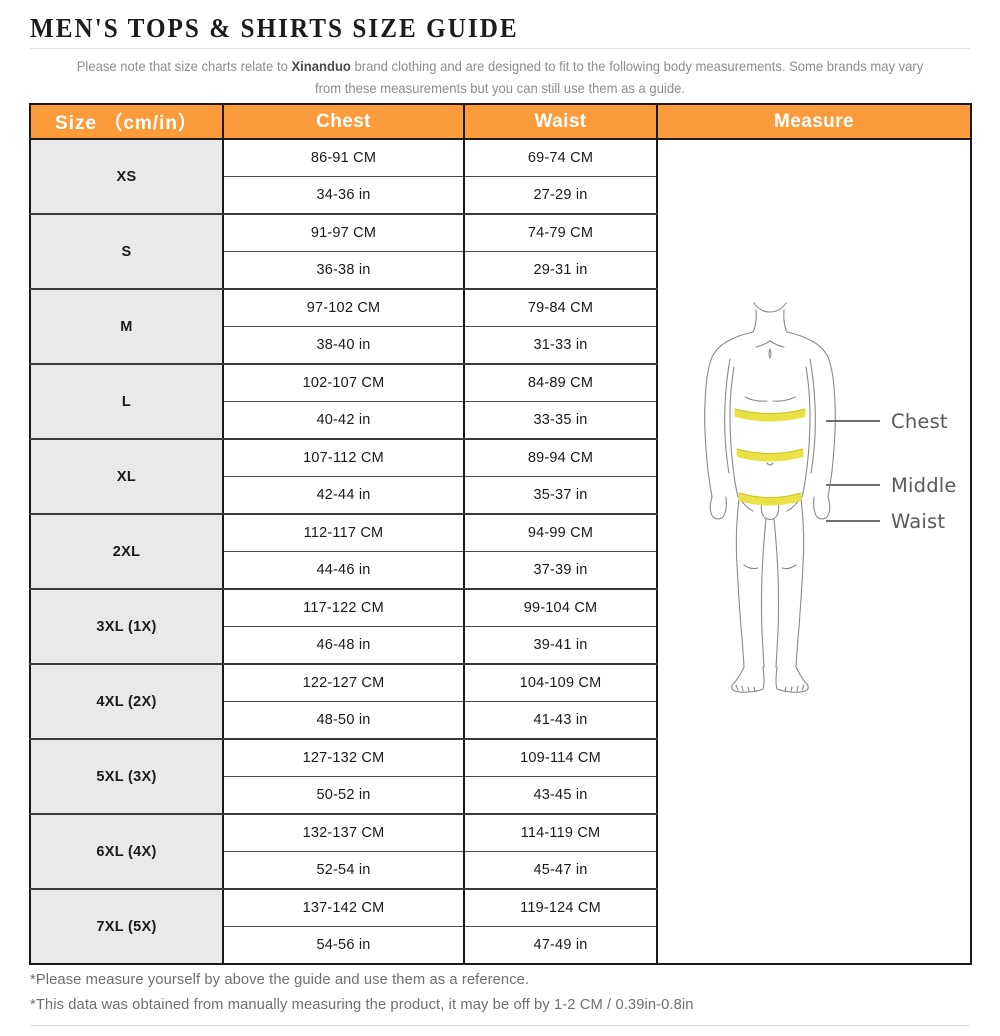 The height and width of the screenshot is (1036, 1000). I want to click on cell-chest-cm: 91-97 CM, so click(344, 233).